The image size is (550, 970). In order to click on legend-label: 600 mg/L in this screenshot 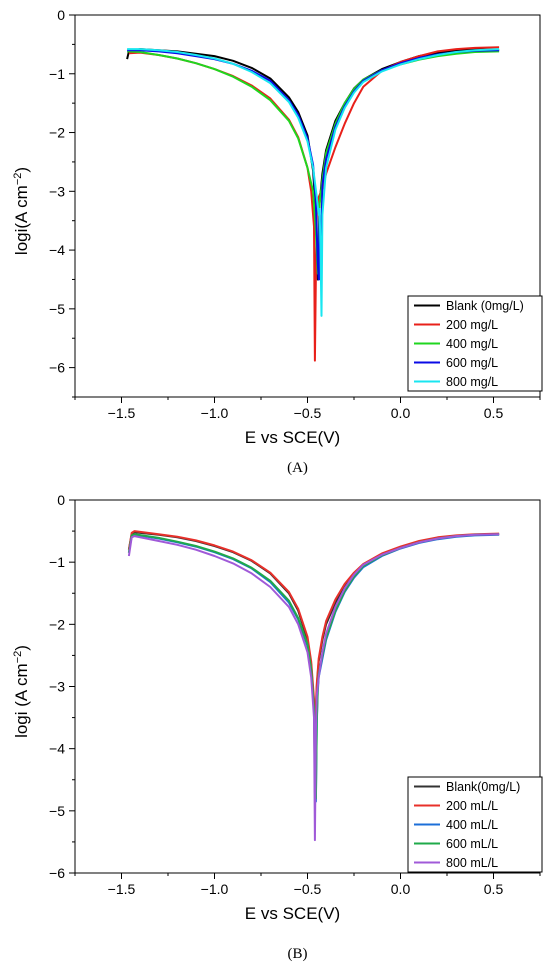, I will do `click(472, 363)`.